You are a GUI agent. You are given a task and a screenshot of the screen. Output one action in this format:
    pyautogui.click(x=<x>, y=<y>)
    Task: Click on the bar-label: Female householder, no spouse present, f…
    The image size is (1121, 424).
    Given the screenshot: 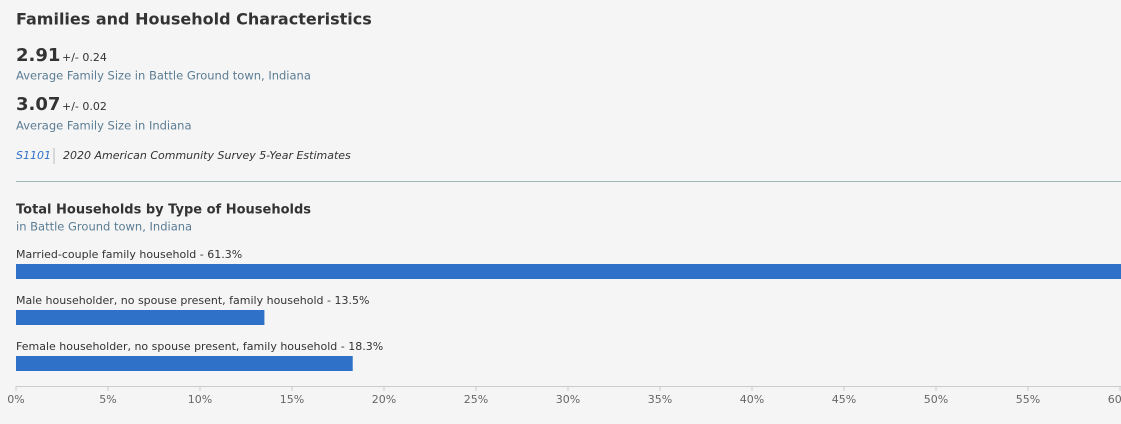 What is the action you would take?
    pyautogui.click(x=199, y=346)
    